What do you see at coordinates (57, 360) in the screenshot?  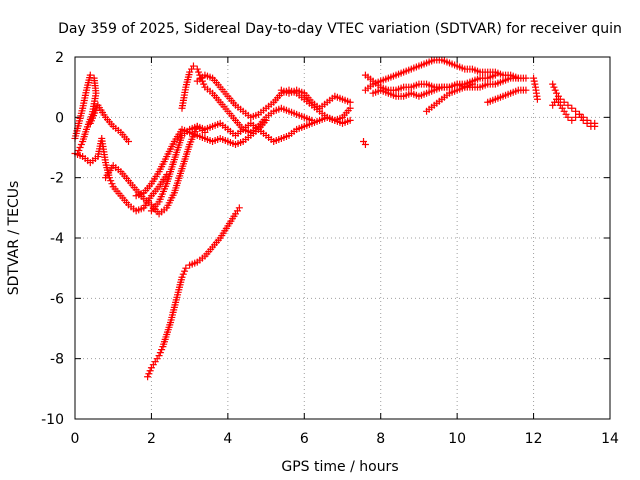 I see `y-tick-label: -8` at bounding box center [57, 360].